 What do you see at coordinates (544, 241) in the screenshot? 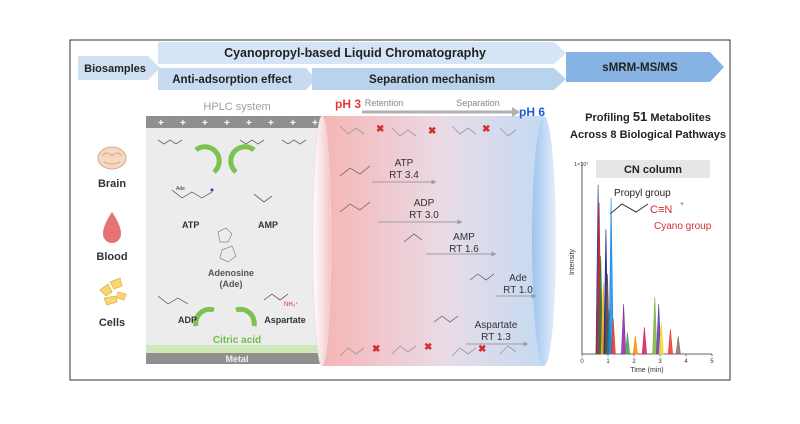
I see `column-right-cap` at bounding box center [544, 241].